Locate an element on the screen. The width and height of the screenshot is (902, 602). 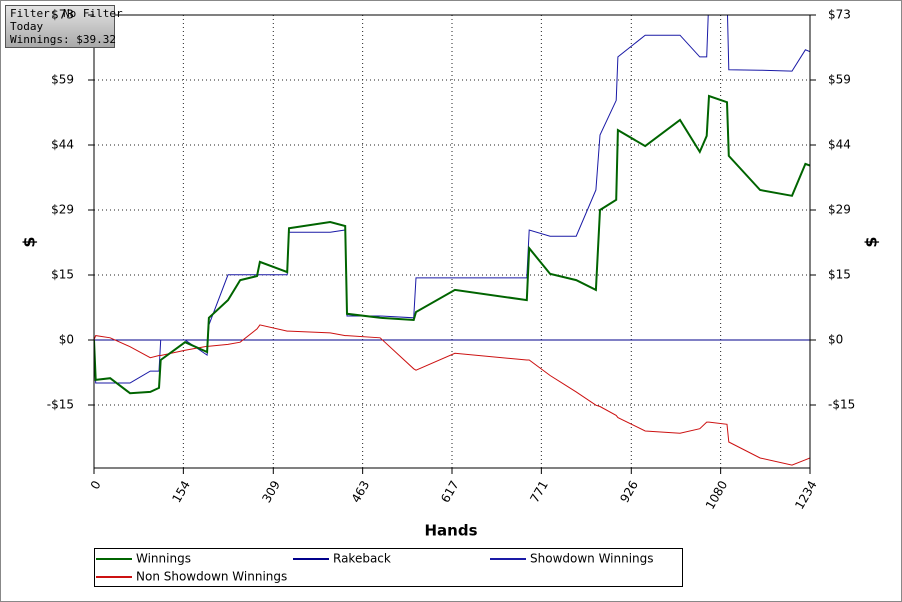
y-tick-label: $59 is located at coordinates (62, 79).